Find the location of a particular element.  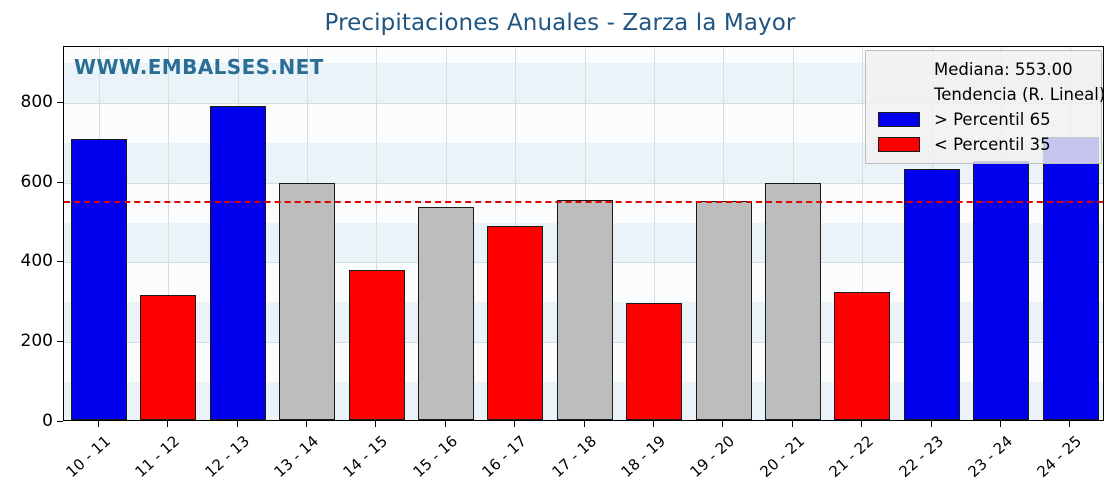

red-patch-swatch is located at coordinates (899, 144).